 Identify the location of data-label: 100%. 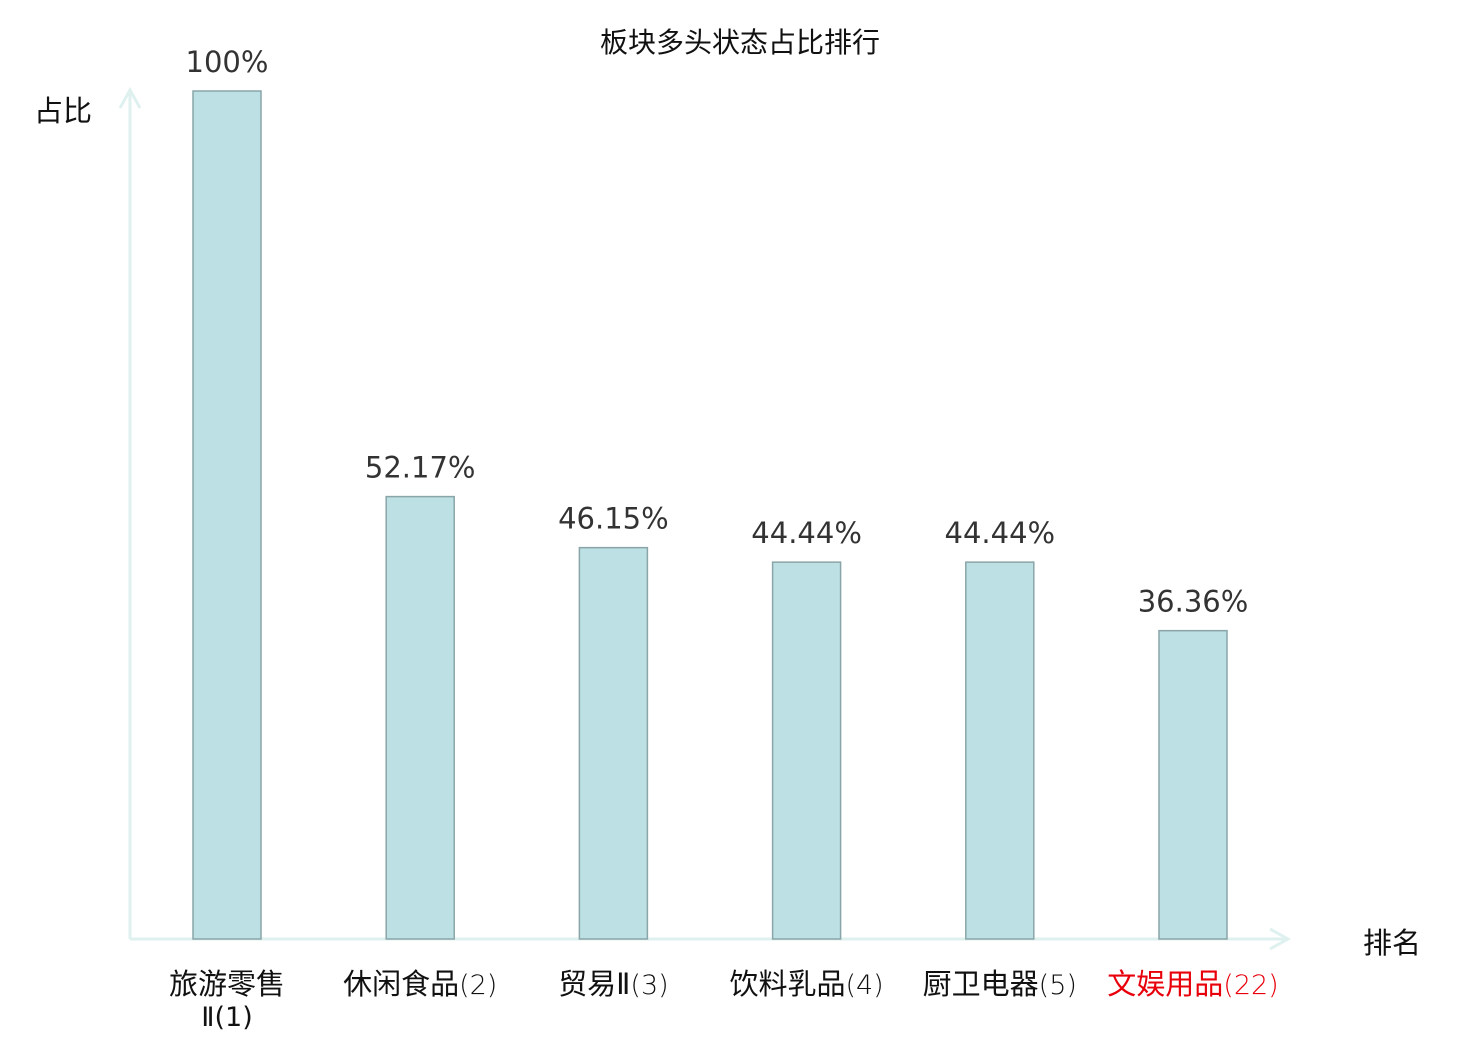
(227, 62).